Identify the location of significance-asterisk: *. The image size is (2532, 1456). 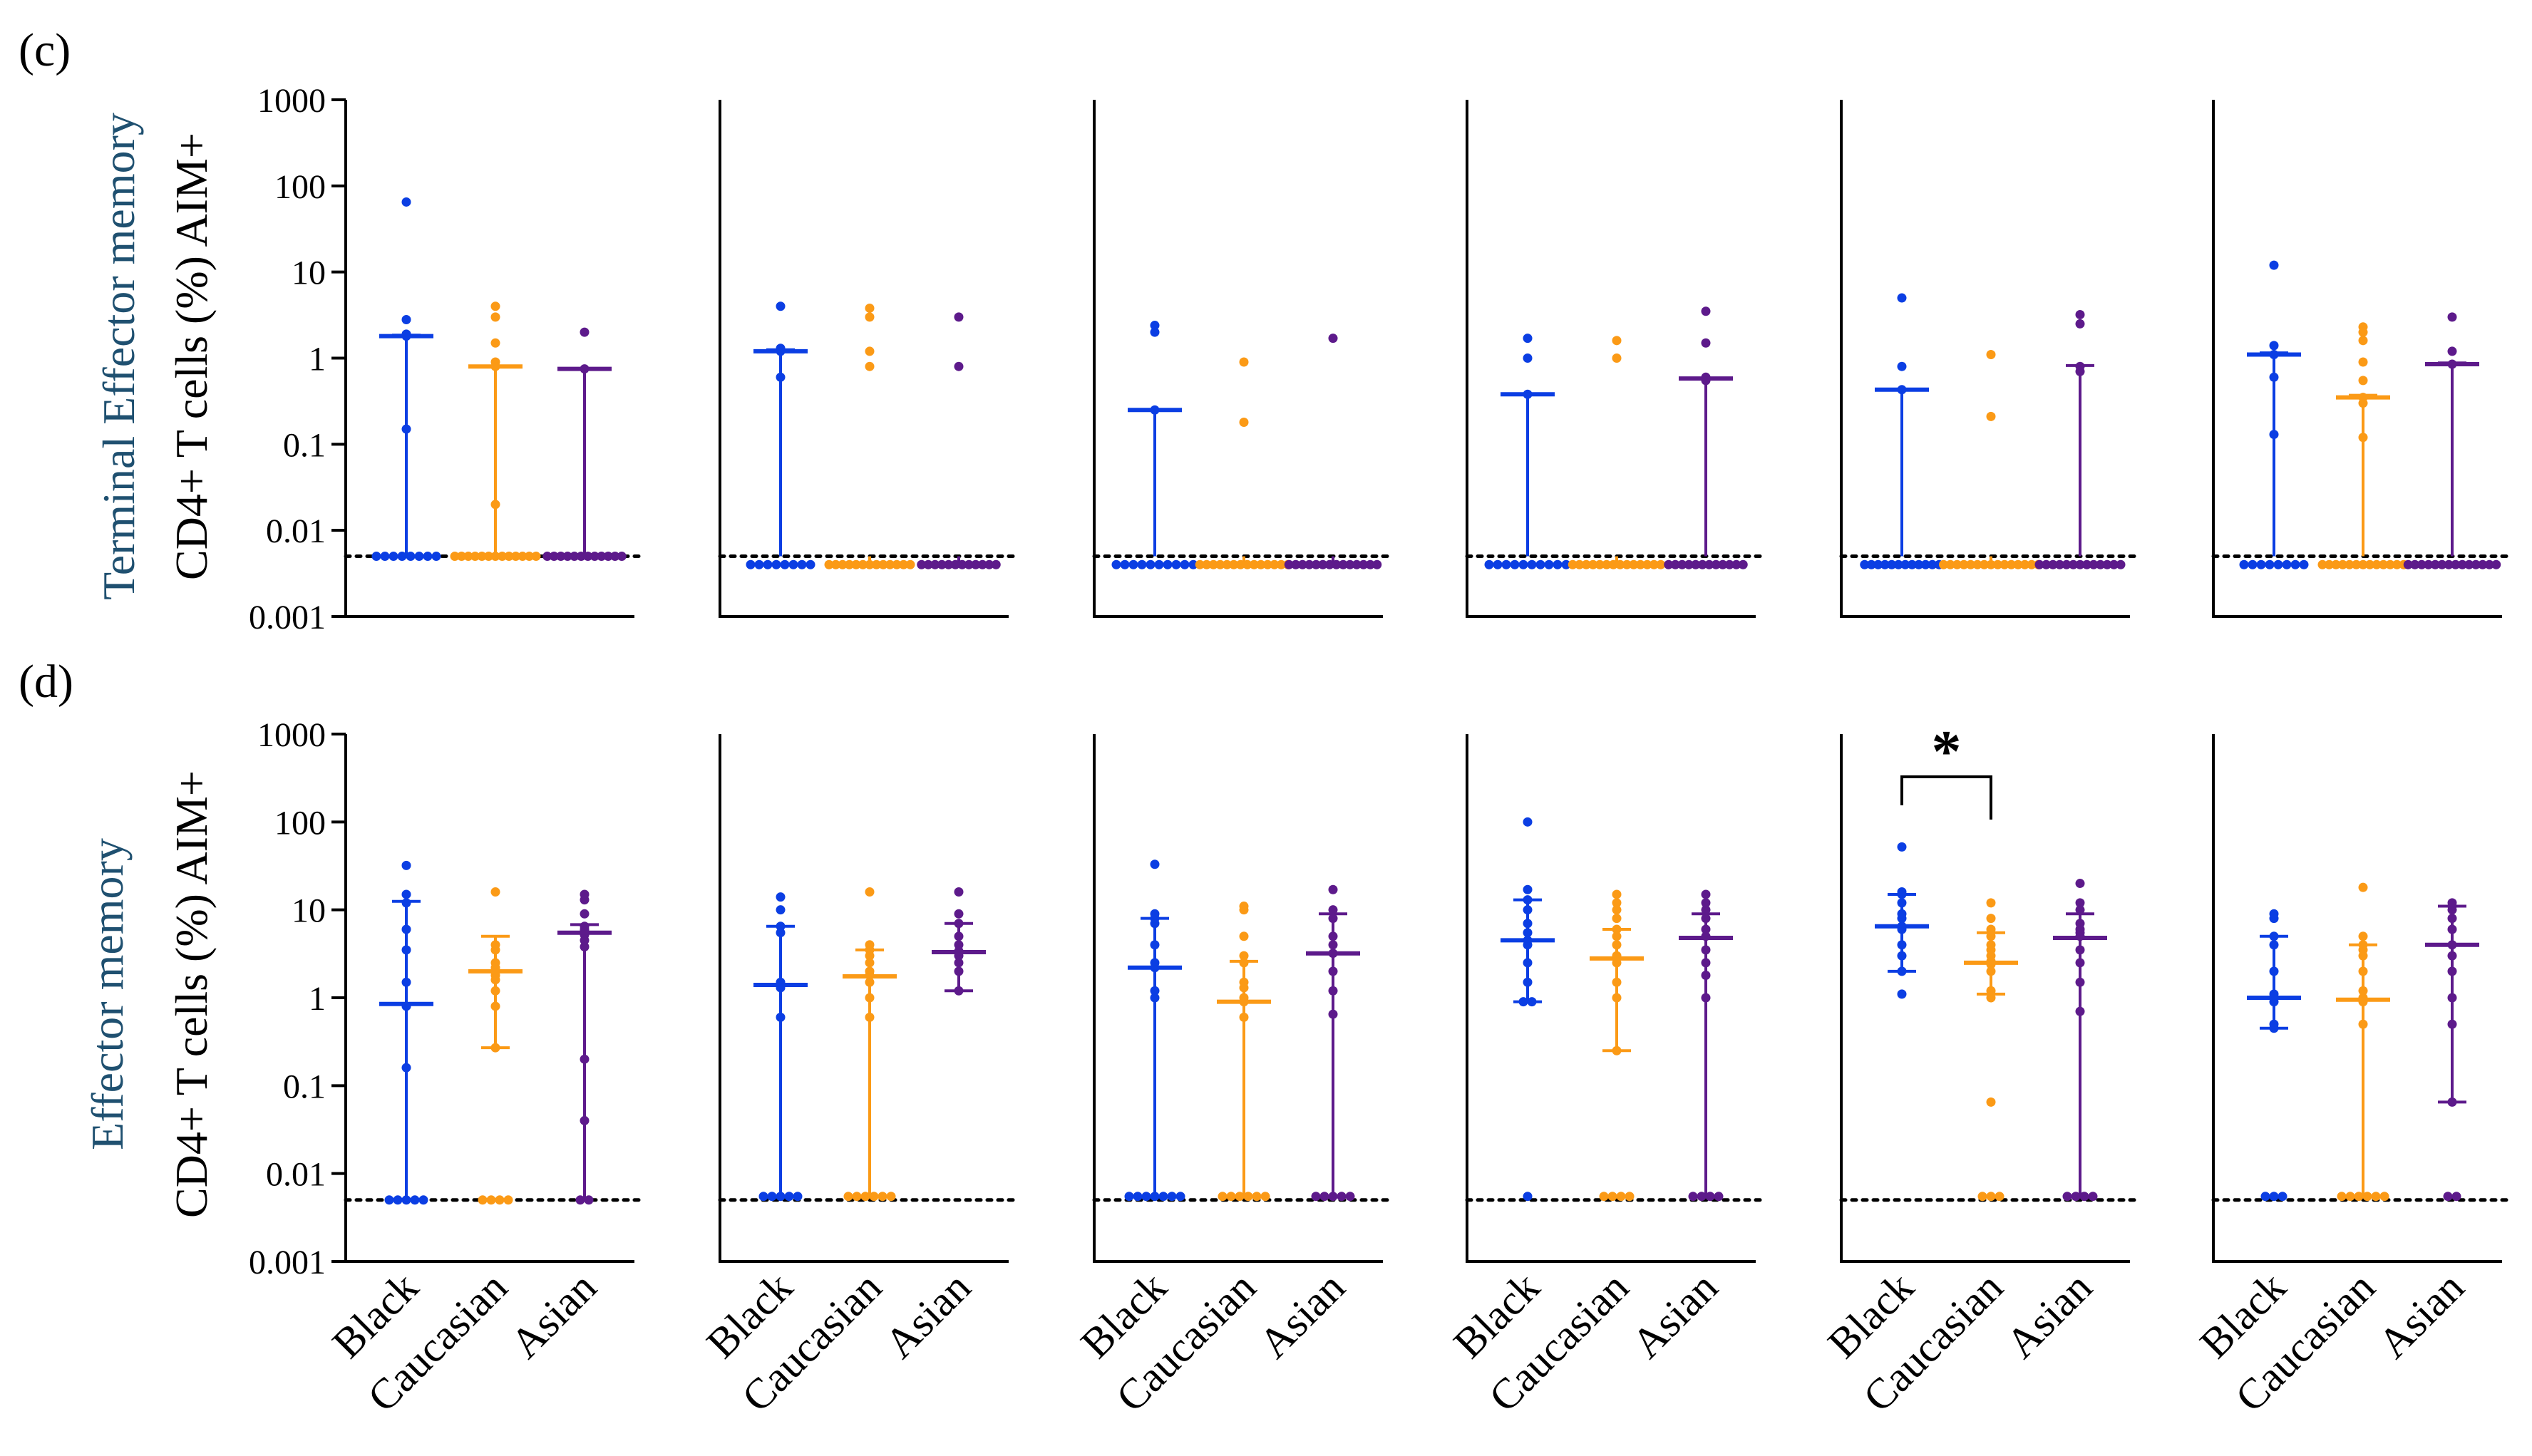
(1947, 751).